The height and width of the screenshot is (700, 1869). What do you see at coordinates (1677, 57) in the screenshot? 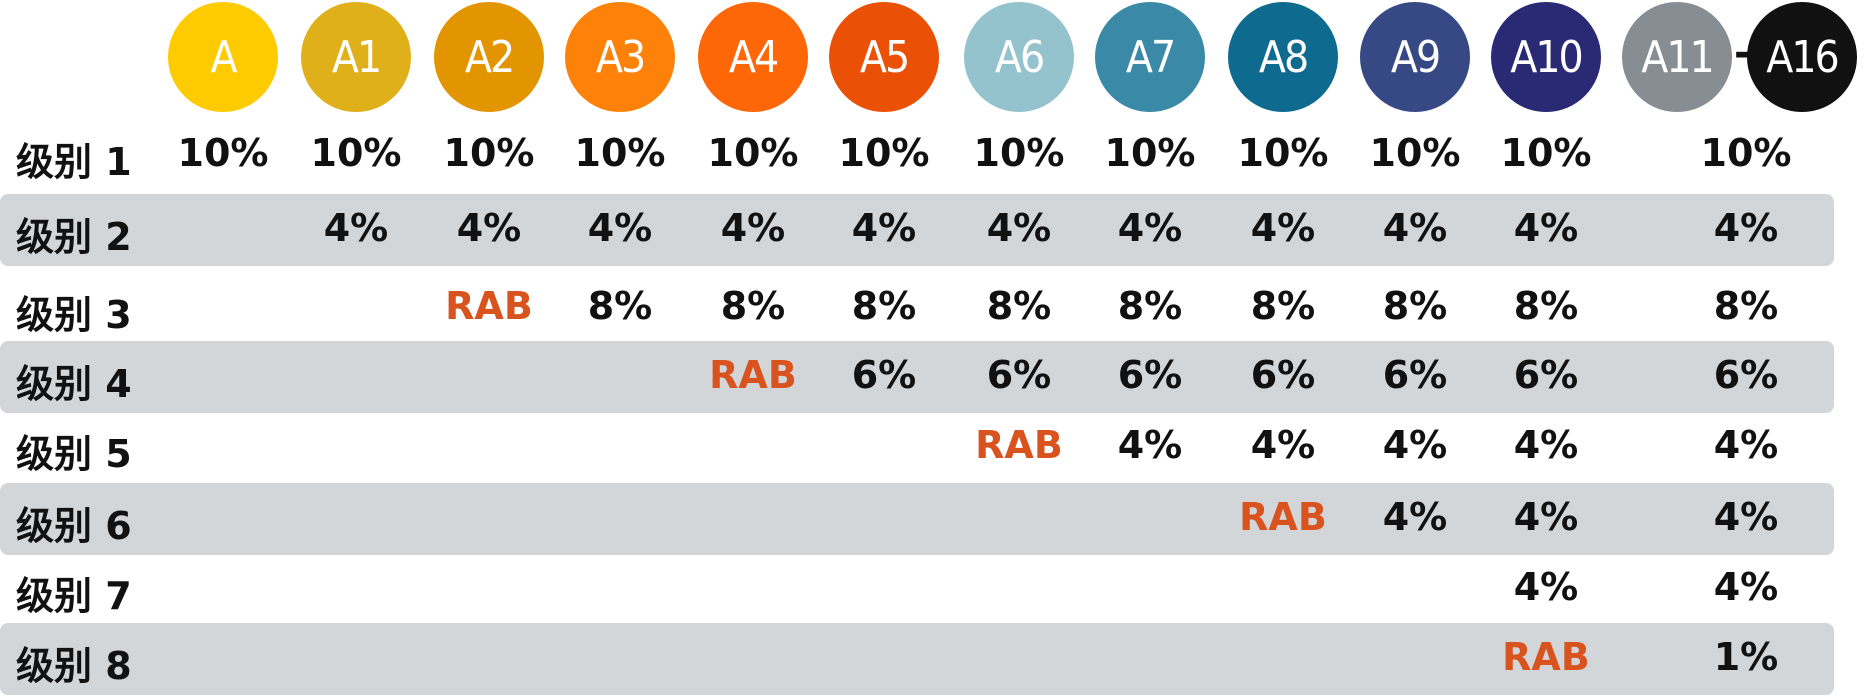
I see `category-badge-a11: A11` at bounding box center [1677, 57].